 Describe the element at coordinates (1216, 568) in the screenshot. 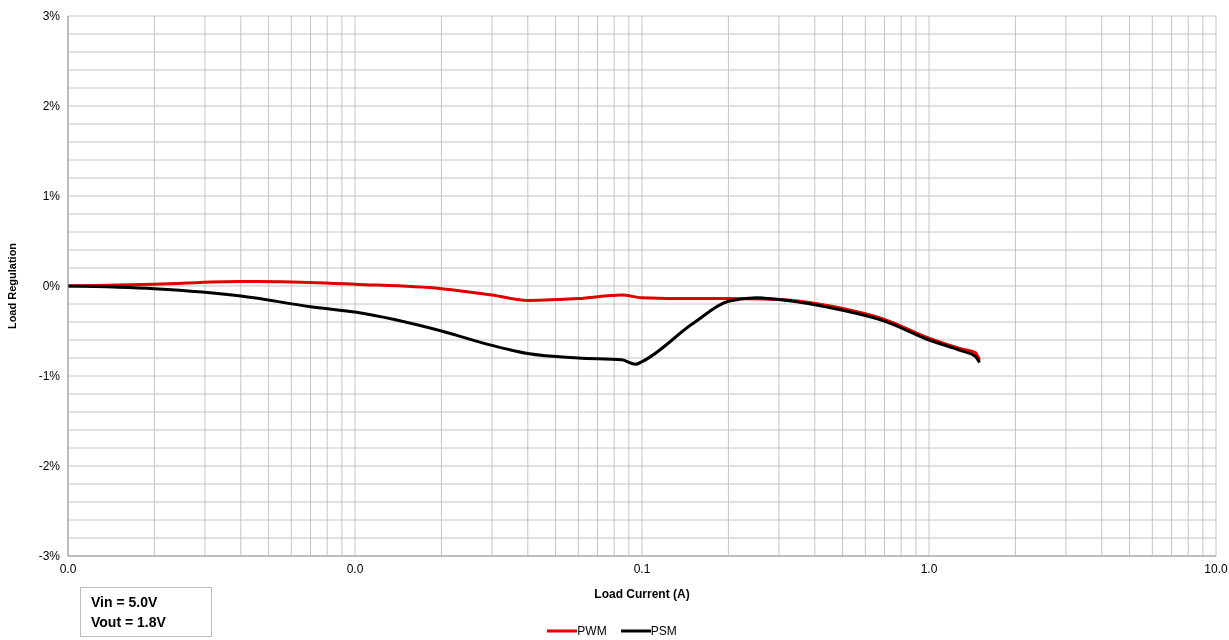

I see `x-tick-label: 10.0` at that location.